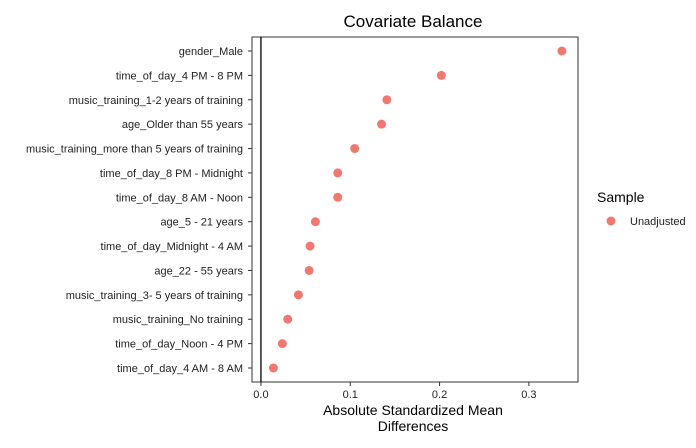 The width and height of the screenshot is (696, 448). Describe the element at coordinates (179, 345) in the screenshot. I see `y-tick-label: time_of_day_Noon - 4 PM` at that location.